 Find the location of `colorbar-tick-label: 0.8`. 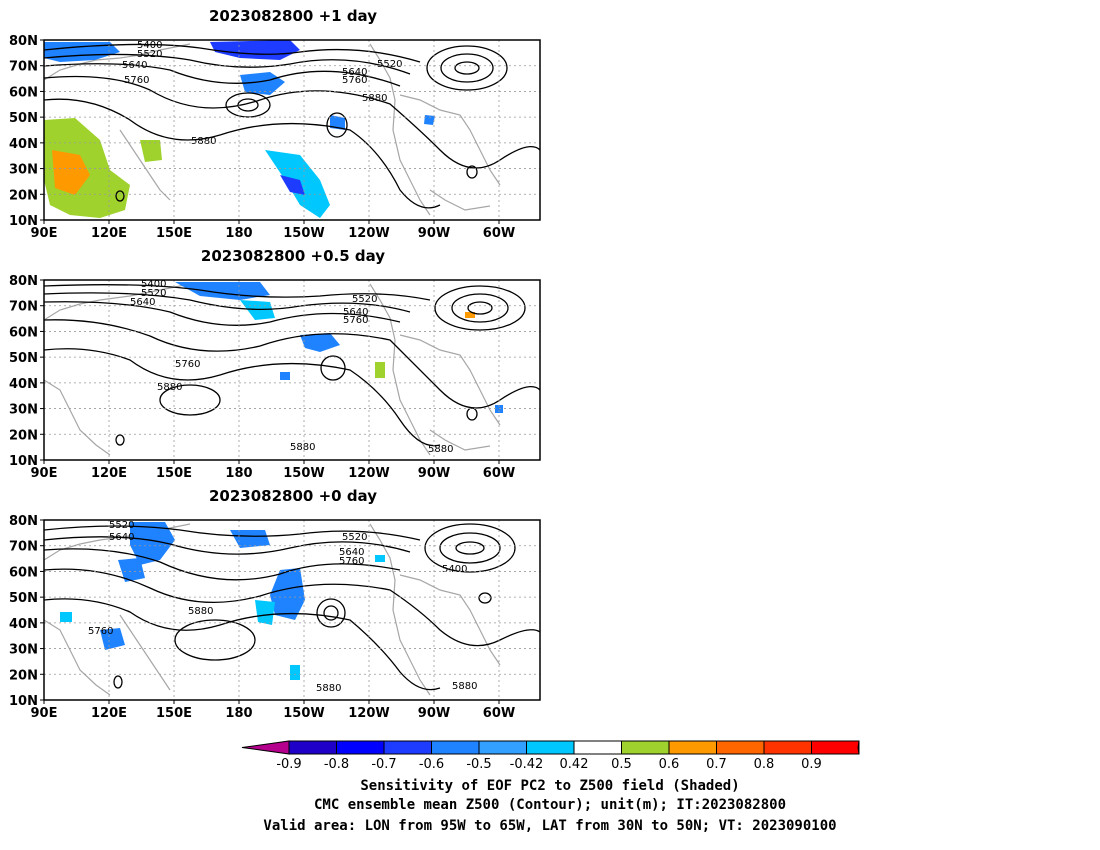

colorbar-tick-label: 0.8 is located at coordinates (764, 764).